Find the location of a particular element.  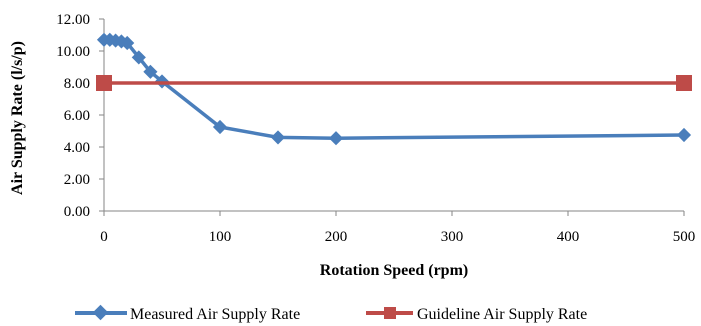

x-tick-label: 400 is located at coordinates (568, 237).